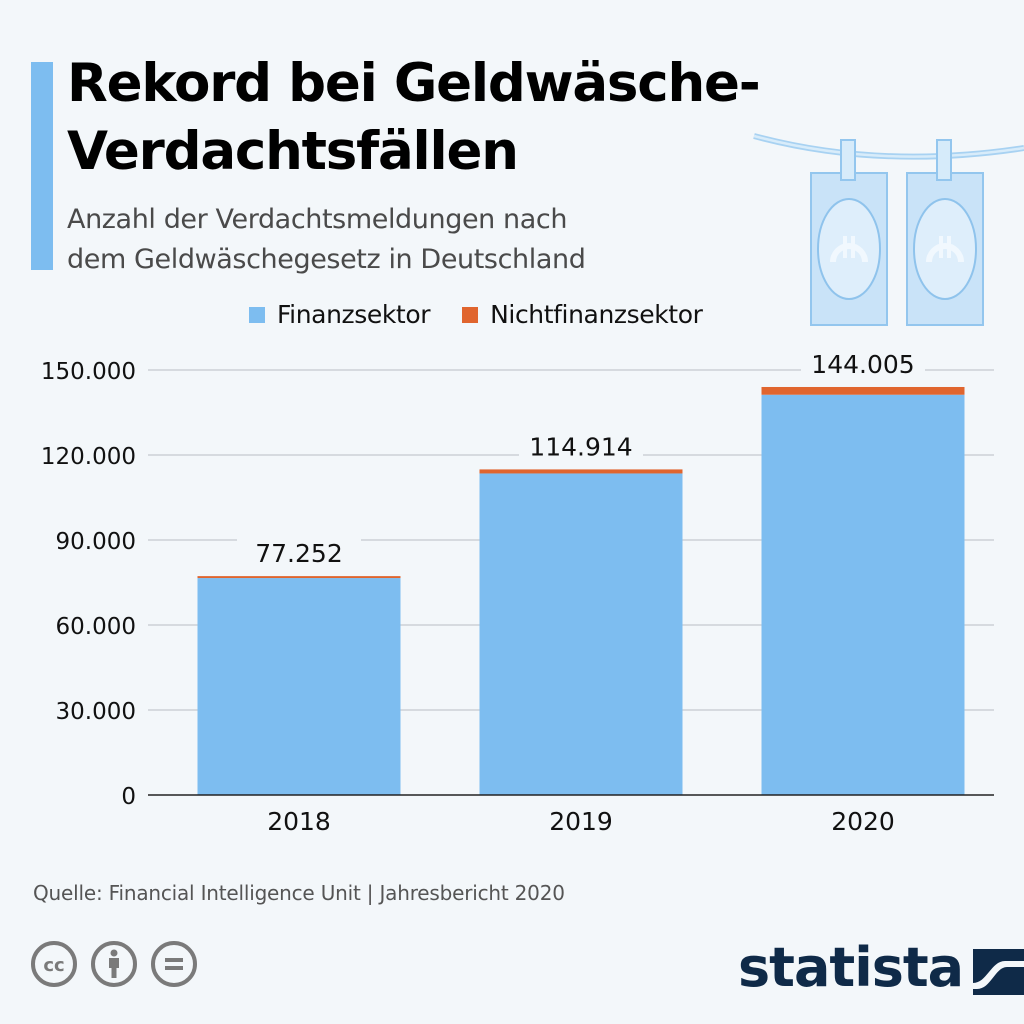 This screenshot has height=1024, width=1024. Describe the element at coordinates (96, 712) in the screenshot. I see `y-tick-label: 30.000` at that location.